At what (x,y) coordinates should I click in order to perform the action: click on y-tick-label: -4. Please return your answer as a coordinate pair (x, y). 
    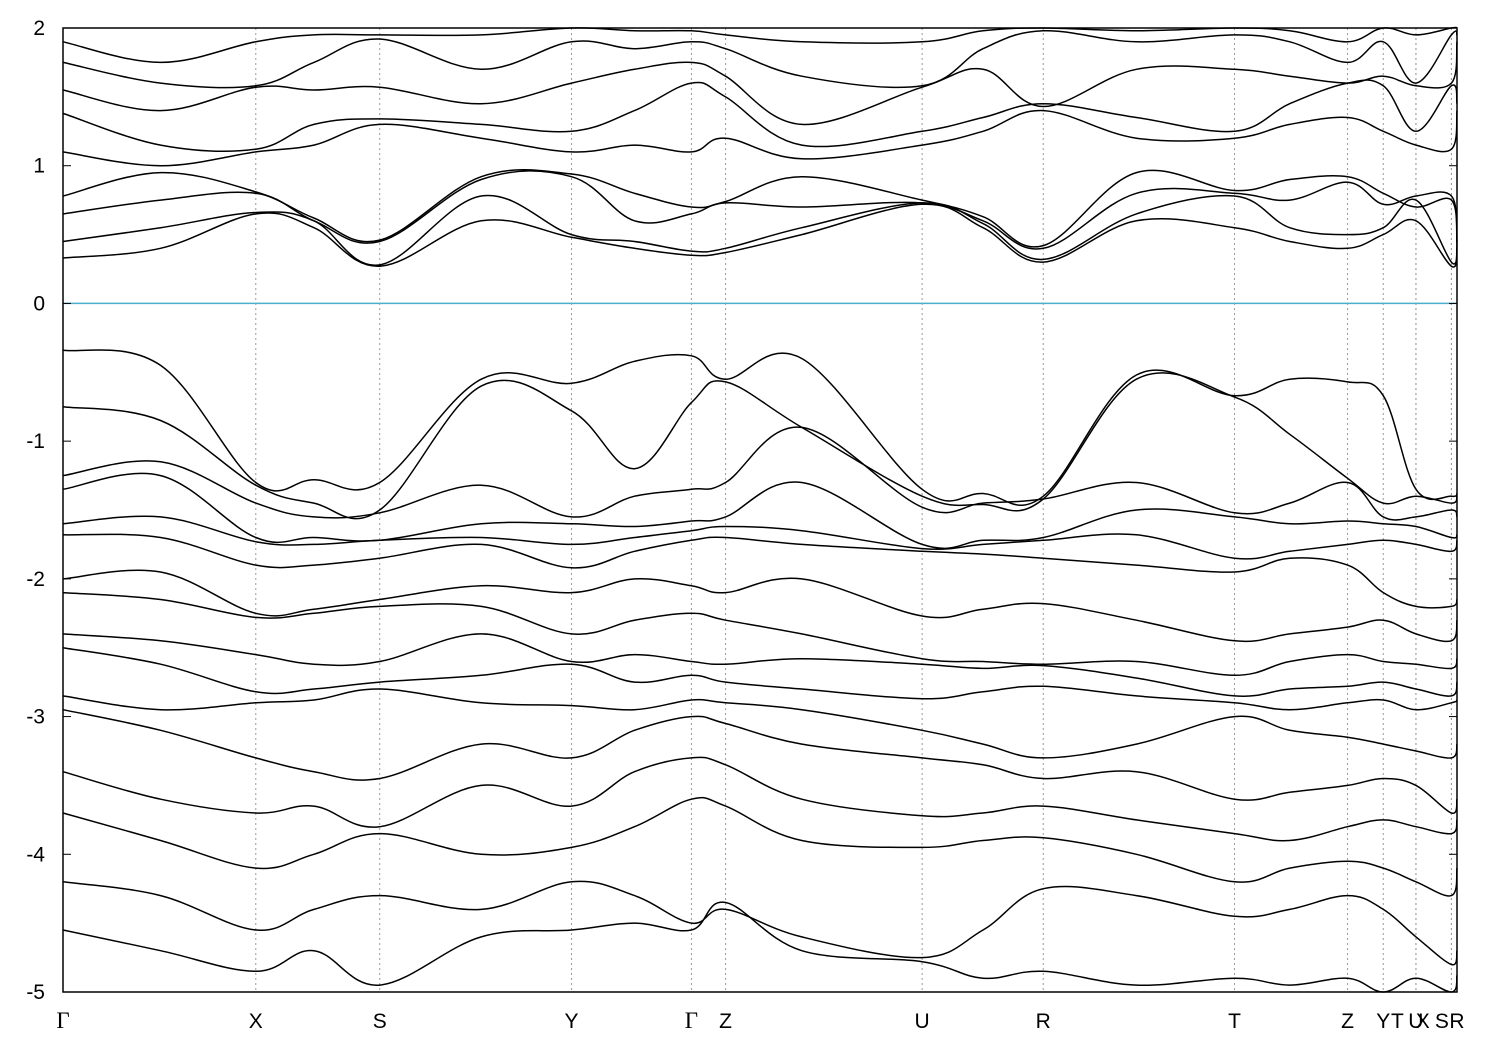
    Looking at the image, I should click on (35, 854).